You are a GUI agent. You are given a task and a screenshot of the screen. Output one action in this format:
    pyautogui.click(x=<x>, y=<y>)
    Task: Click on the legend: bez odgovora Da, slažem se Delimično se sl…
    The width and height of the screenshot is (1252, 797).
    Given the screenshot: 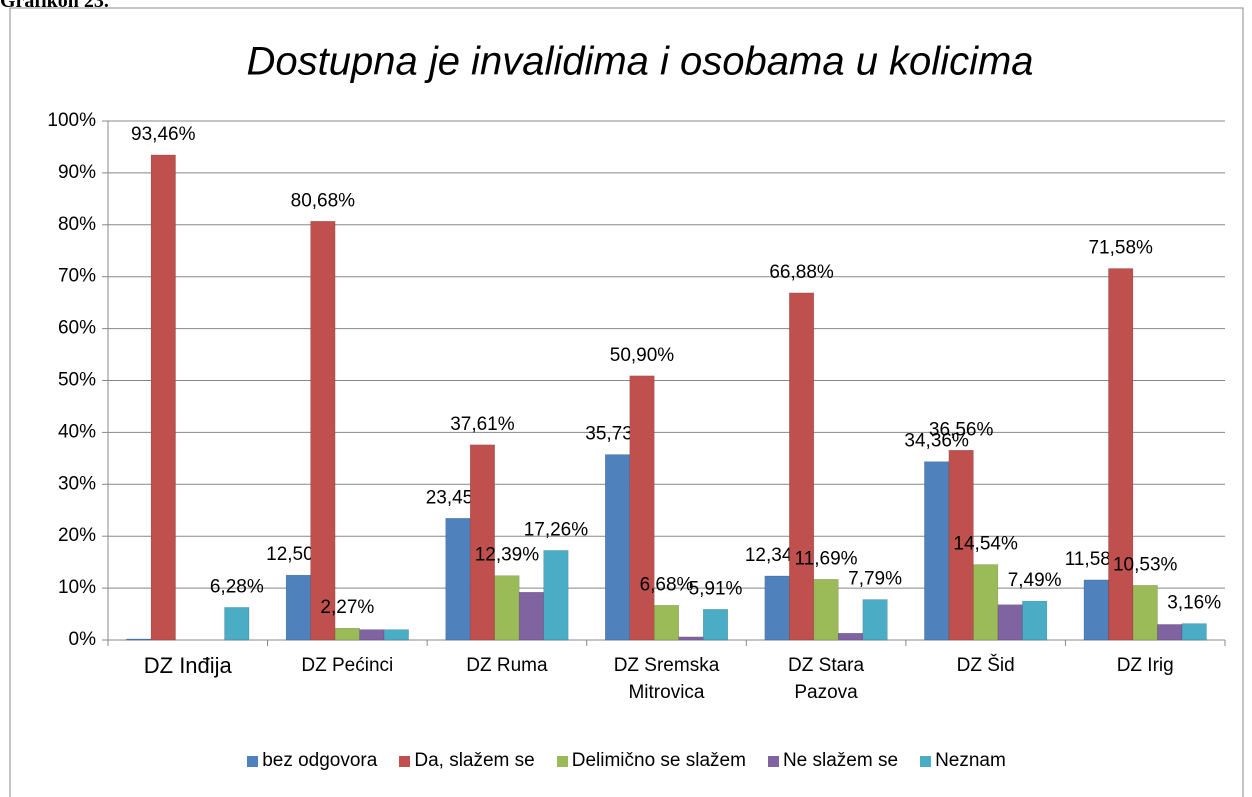 What is the action you would take?
    pyautogui.click(x=626, y=761)
    